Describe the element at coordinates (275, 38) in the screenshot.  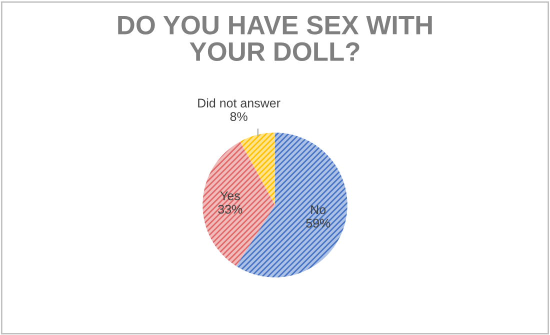
I see `chart-title: DO YOU HAVE SEX WITH YOUR DOLL?` at that location.